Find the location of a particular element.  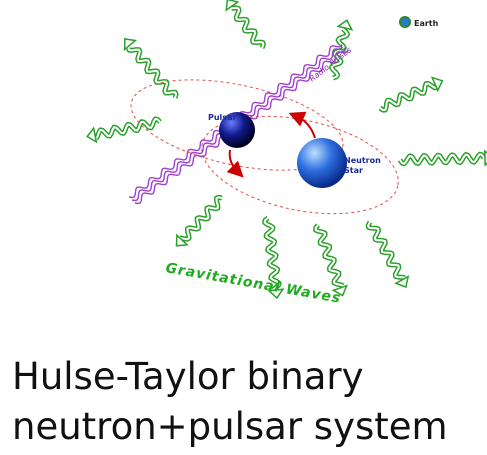

waves-label: Gravitational Waves is located at coordinates (253, 283).